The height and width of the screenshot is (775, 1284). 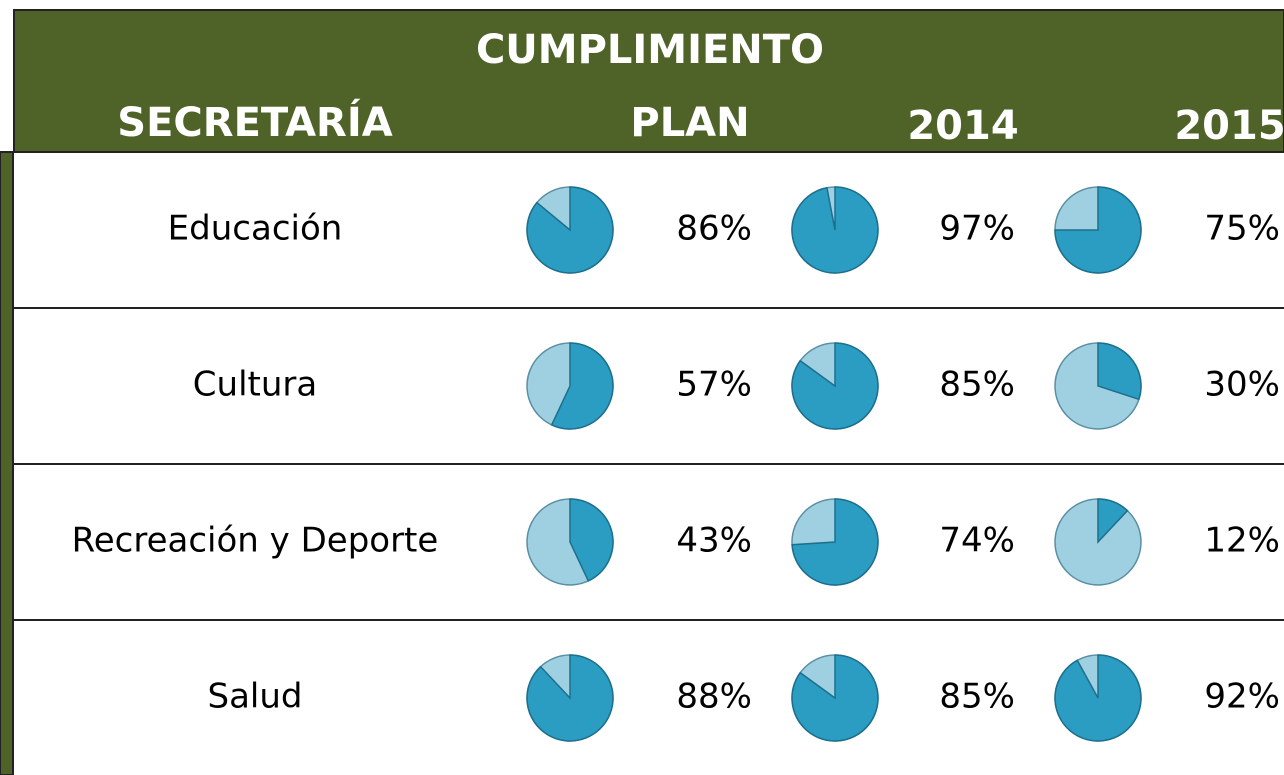 I want to click on percent-label: 88%, so click(x=714, y=697).